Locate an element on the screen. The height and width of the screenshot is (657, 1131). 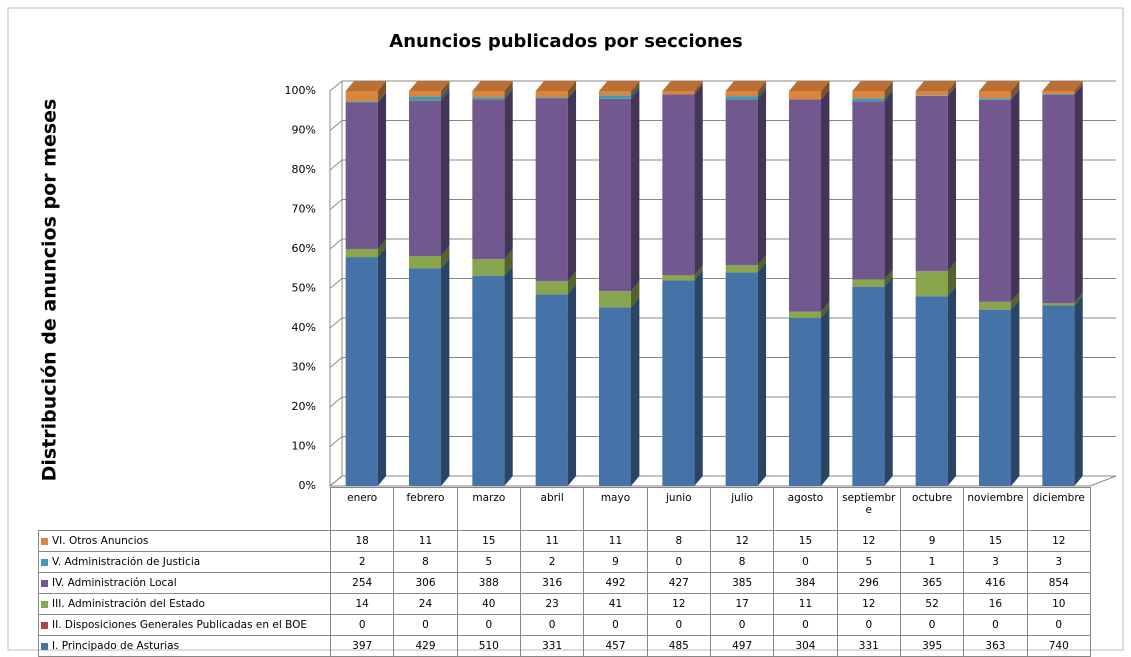
table-value: 41 is located at coordinates (615, 604).